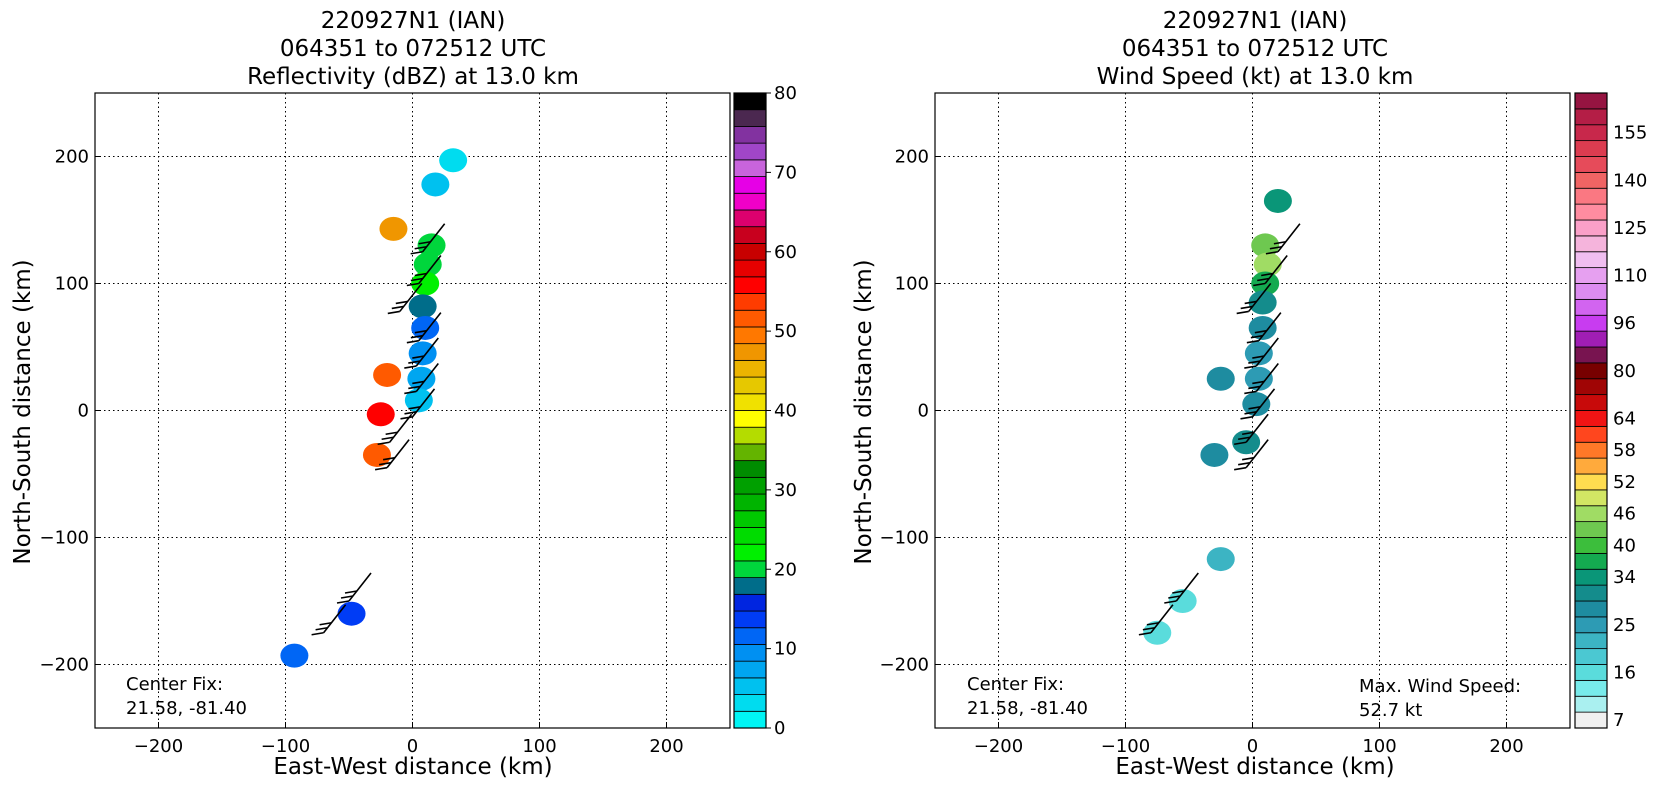 The height and width of the screenshot is (787, 1655). What do you see at coordinates (864, 411) in the screenshot?
I see `y-axis-label: North-South distance (km)` at bounding box center [864, 411].